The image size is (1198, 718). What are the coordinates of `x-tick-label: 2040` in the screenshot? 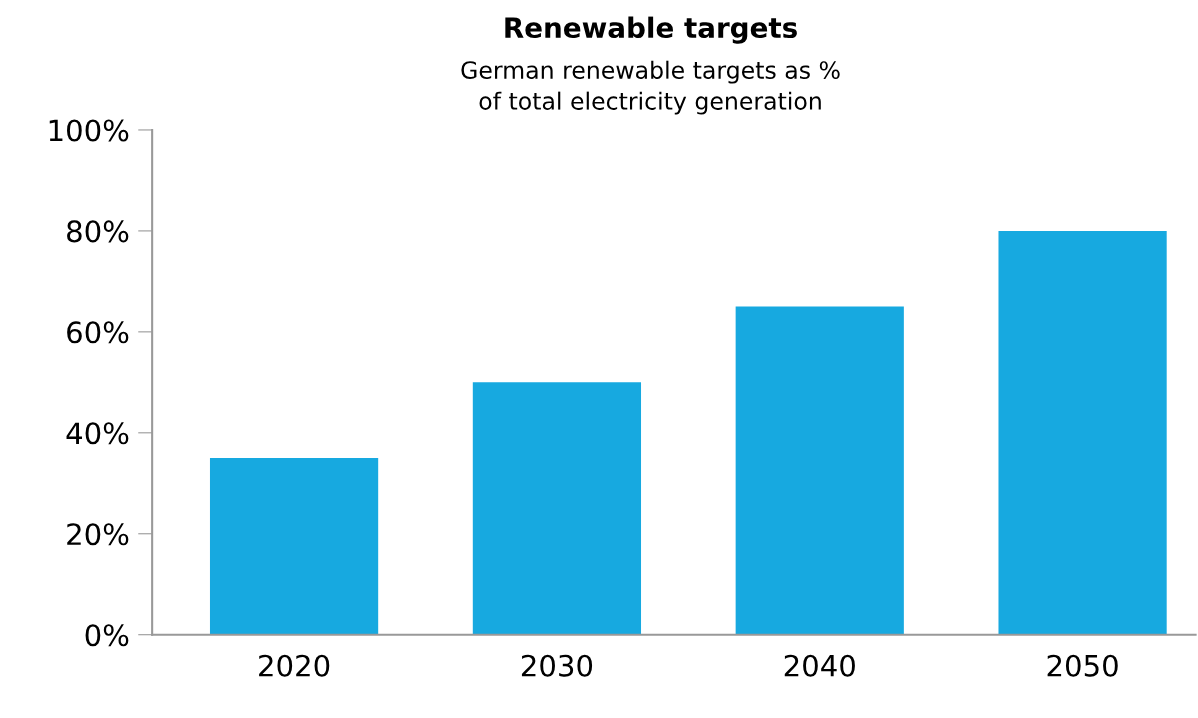 It's located at (819, 665).